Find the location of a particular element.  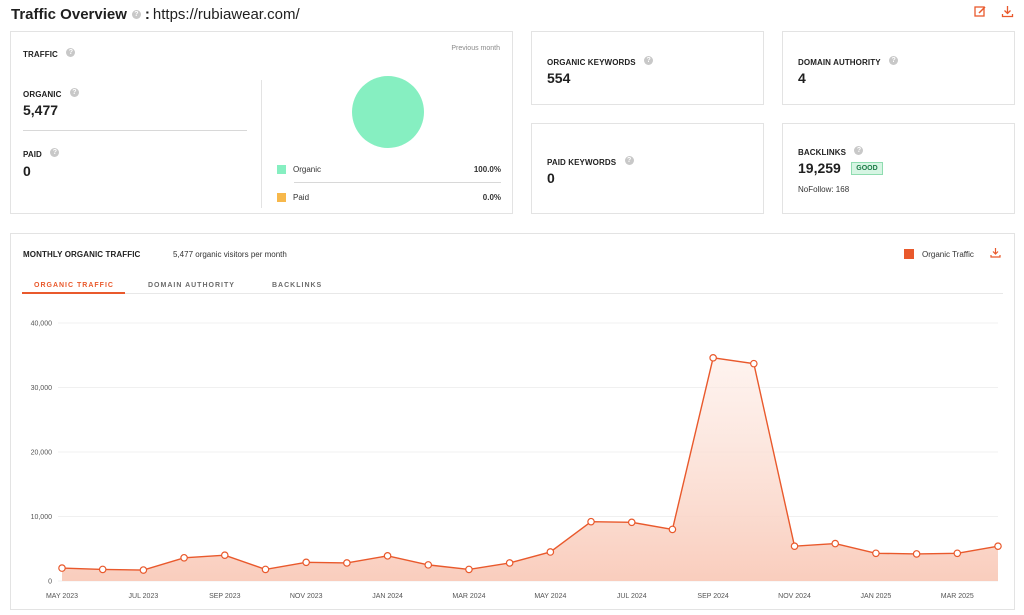

vertical-divider is located at coordinates (261, 144).